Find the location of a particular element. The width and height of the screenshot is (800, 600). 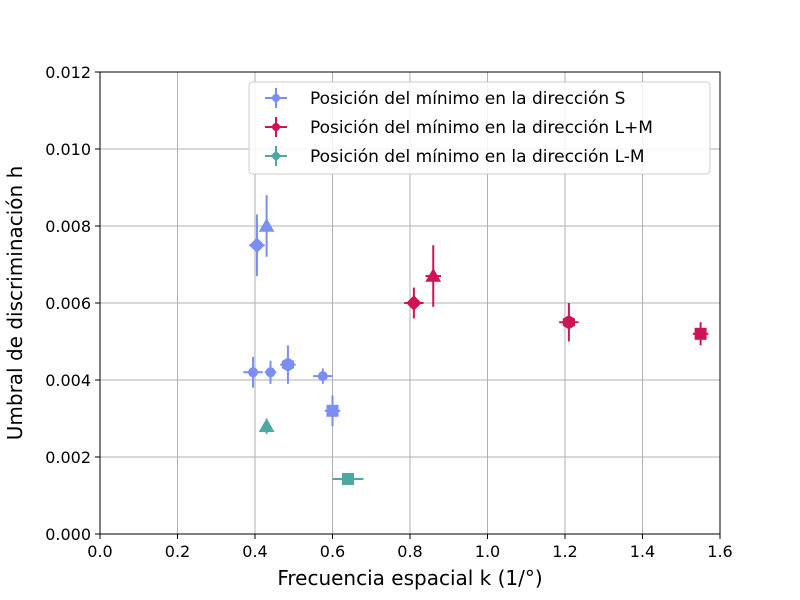

legend-label: Posición del mínimo en la dirección L-M is located at coordinates (477, 157).